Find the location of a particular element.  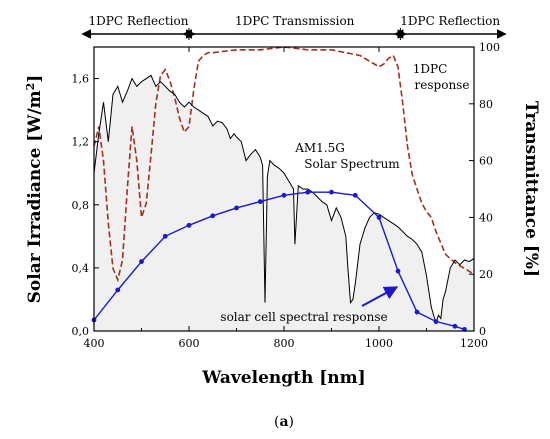

x-tick-label: 600 is located at coordinates (189, 343).